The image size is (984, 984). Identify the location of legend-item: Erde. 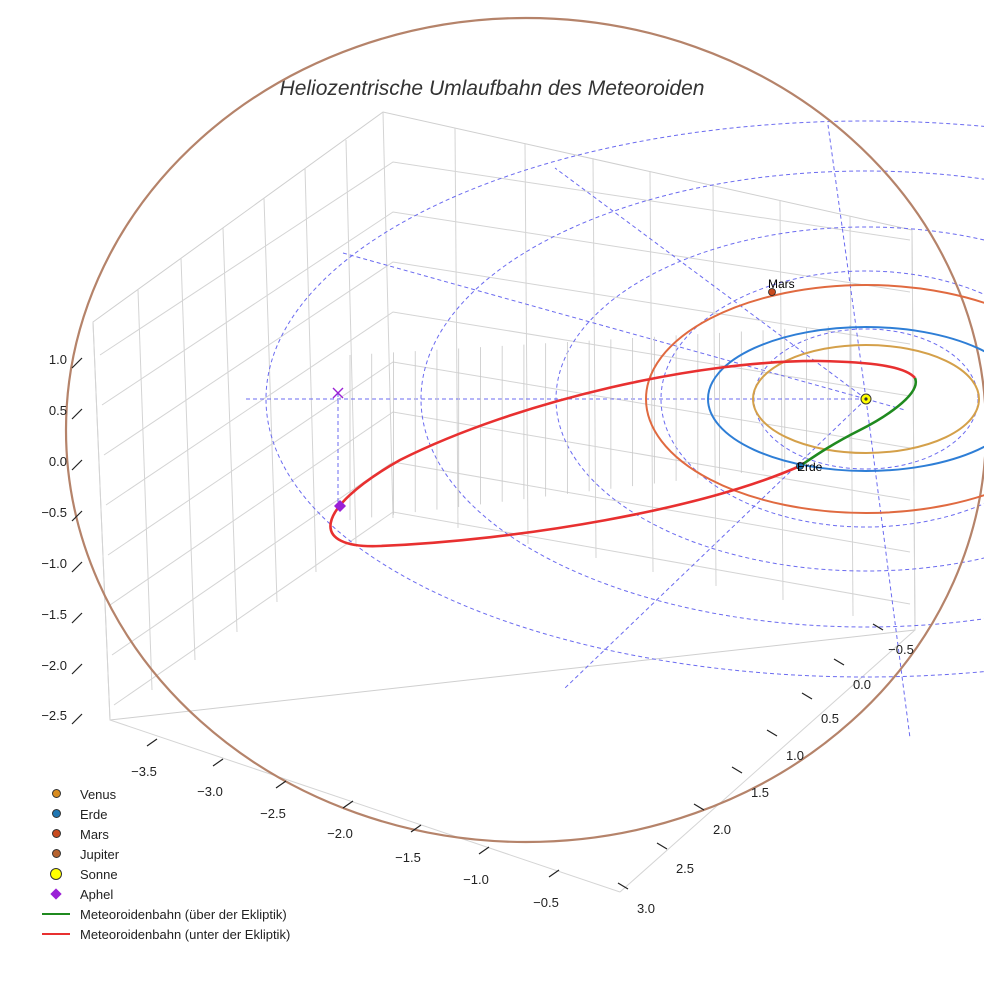
(165, 814).